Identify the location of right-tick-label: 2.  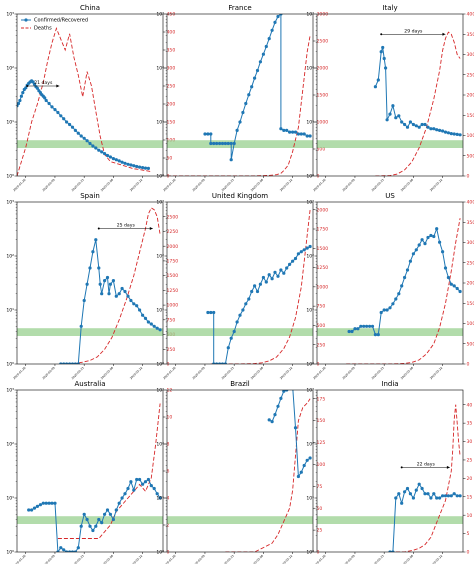
(168, 526).